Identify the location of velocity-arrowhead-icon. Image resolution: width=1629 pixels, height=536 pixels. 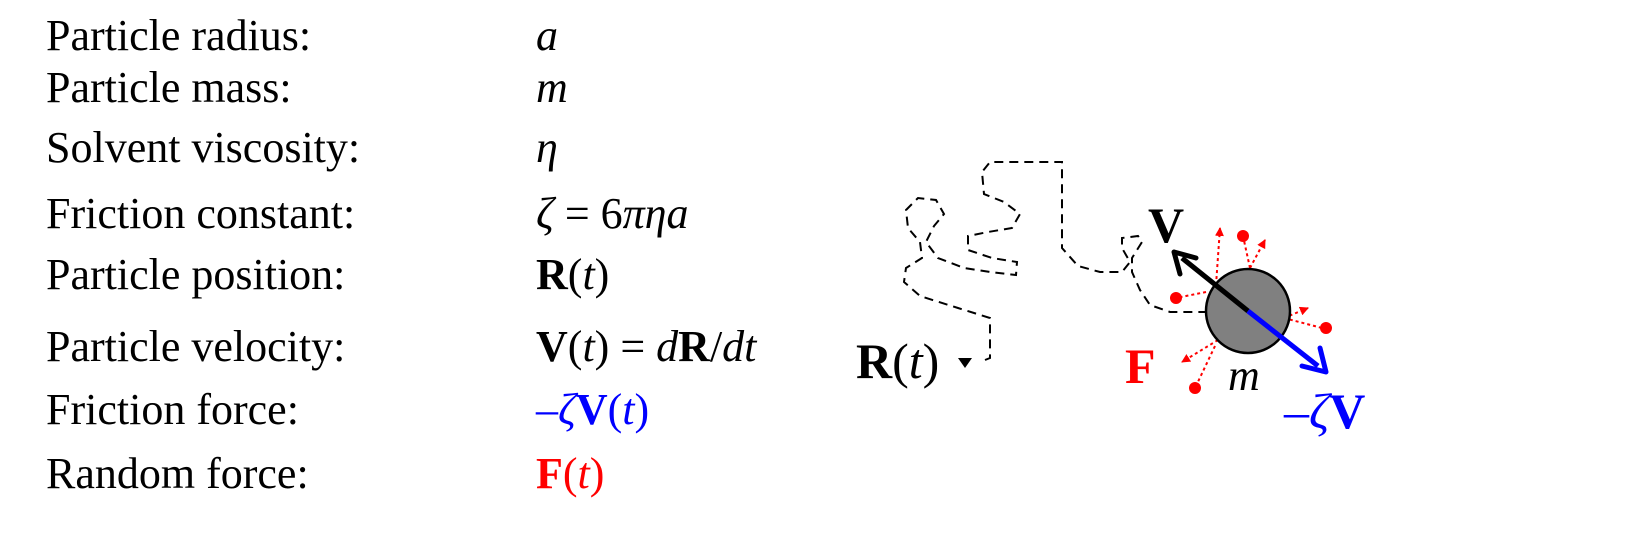
(1185, 263).